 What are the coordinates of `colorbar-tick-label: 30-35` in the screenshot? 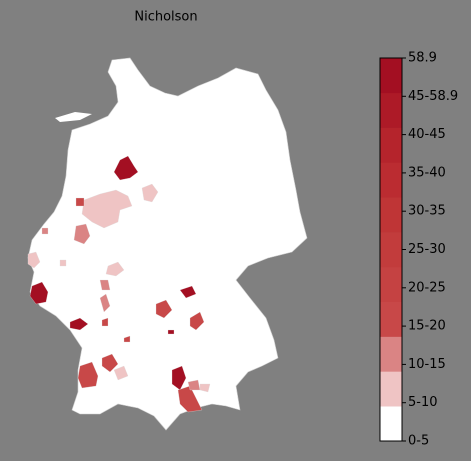 It's located at (427, 211).